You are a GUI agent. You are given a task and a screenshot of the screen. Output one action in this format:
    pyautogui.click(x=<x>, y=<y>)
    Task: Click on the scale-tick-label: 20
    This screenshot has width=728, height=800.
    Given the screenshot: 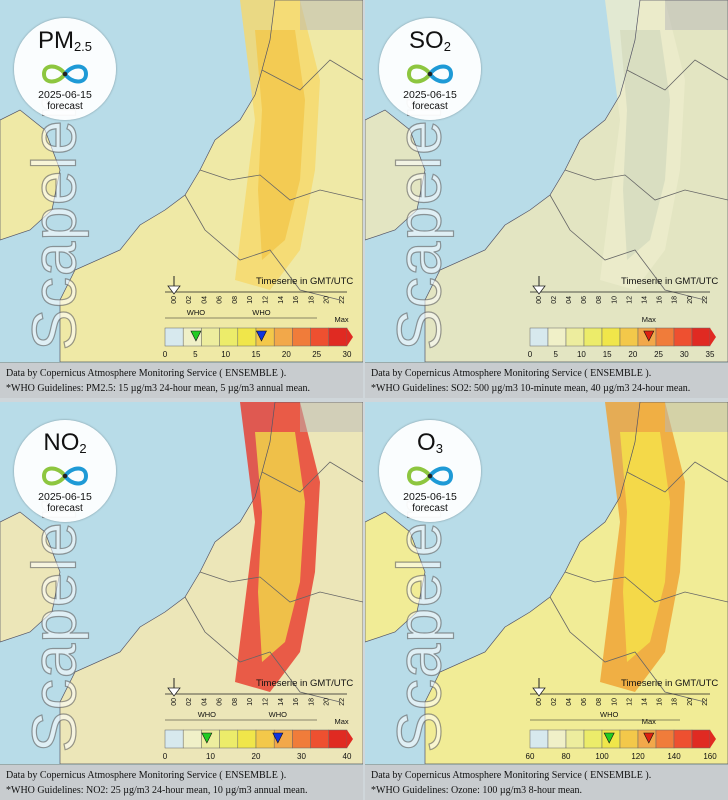 What is the action you would take?
    pyautogui.click(x=286, y=354)
    